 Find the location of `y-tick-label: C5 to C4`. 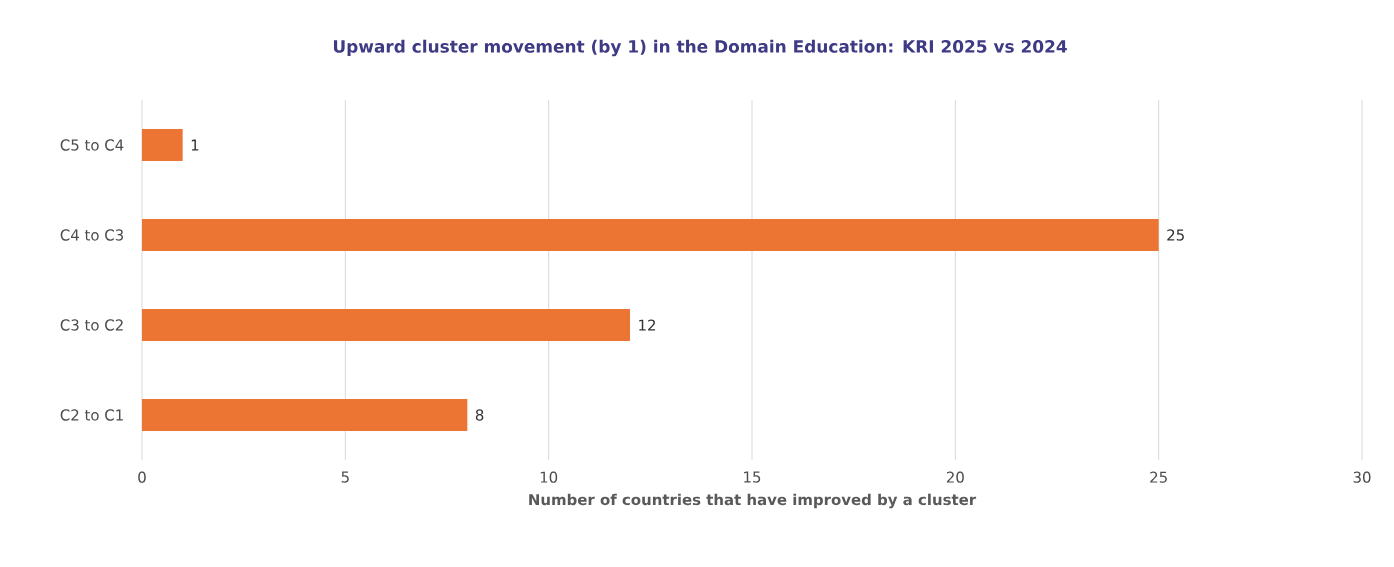

y-tick-label: C5 to C4 is located at coordinates (92, 145).